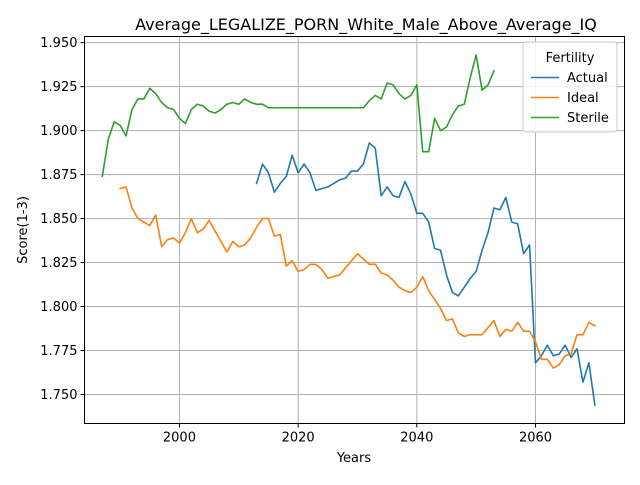  What do you see at coordinates (23, 230) in the screenshot?
I see `y-axis-label: Score(1-3)` at bounding box center [23, 230].